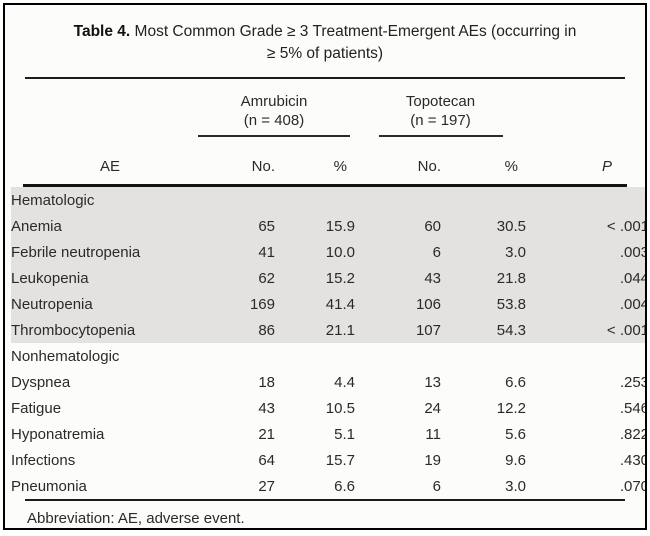 The height and width of the screenshot is (536, 650). I want to click on column-group-row: Amrubicin (n = 408) Topotecan (n = 197), so click(328, 108).